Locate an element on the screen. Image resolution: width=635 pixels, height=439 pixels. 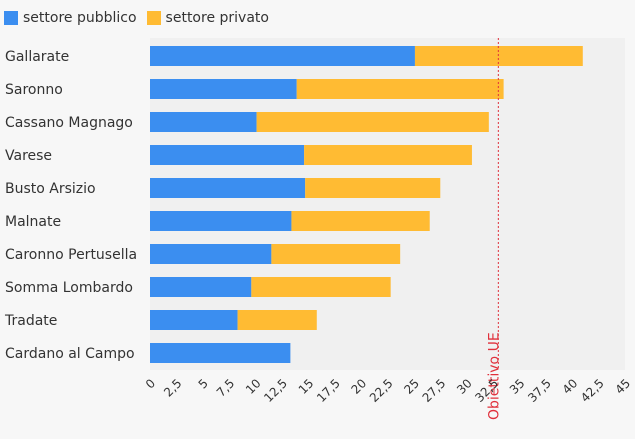
x-tick-label: 45 is located at coordinates (622, 386).